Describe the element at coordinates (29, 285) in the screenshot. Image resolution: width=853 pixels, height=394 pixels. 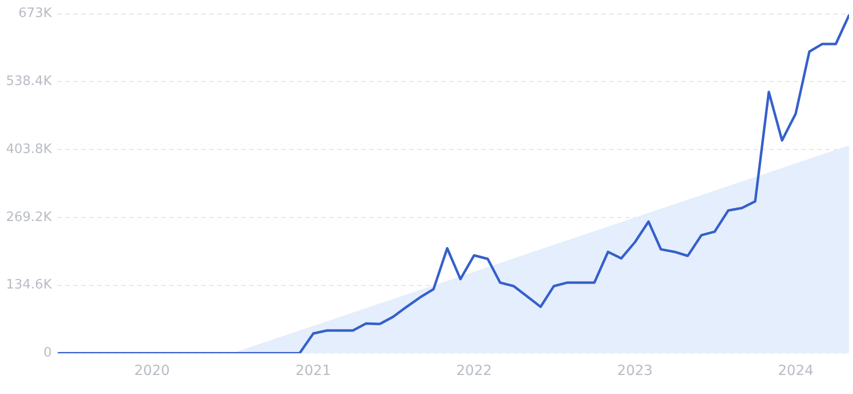
I see `y-tick-label: 134.6K` at that location.